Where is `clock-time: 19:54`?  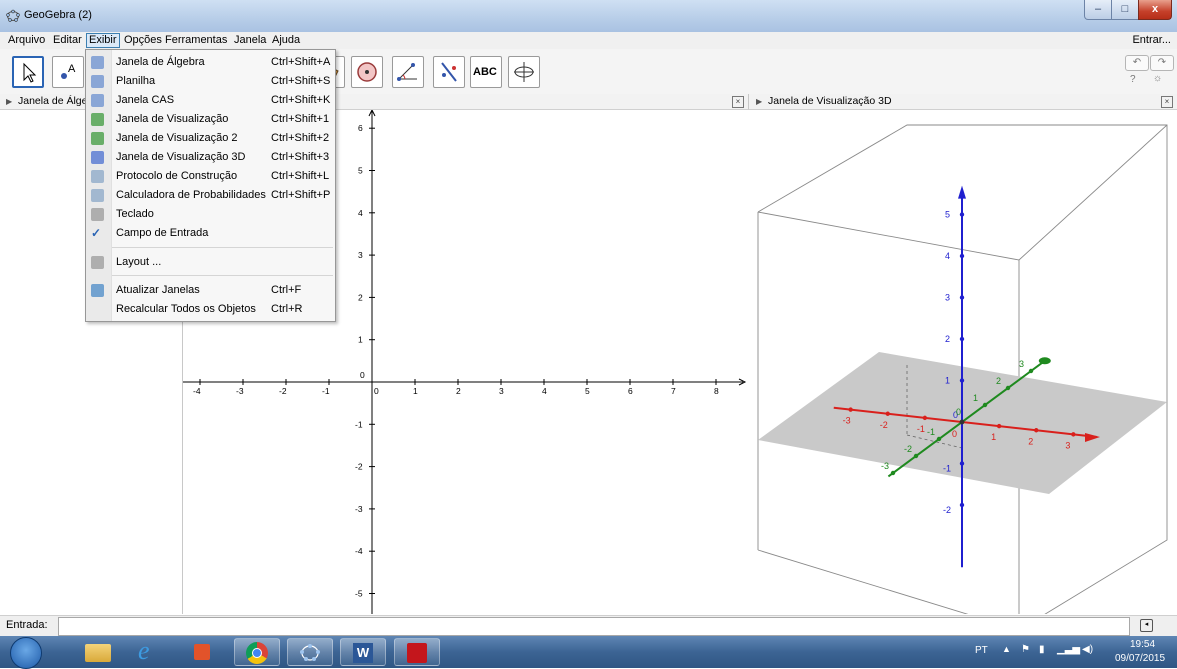
clock-time: 19:54 is located at coordinates (1143, 644).